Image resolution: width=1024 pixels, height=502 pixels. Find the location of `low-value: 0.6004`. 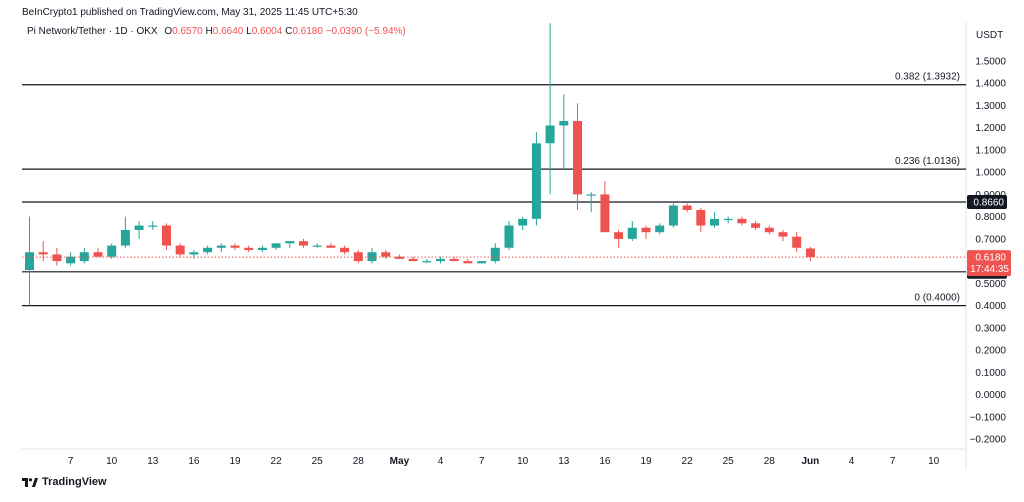

low-value: 0.6004 is located at coordinates (267, 31).